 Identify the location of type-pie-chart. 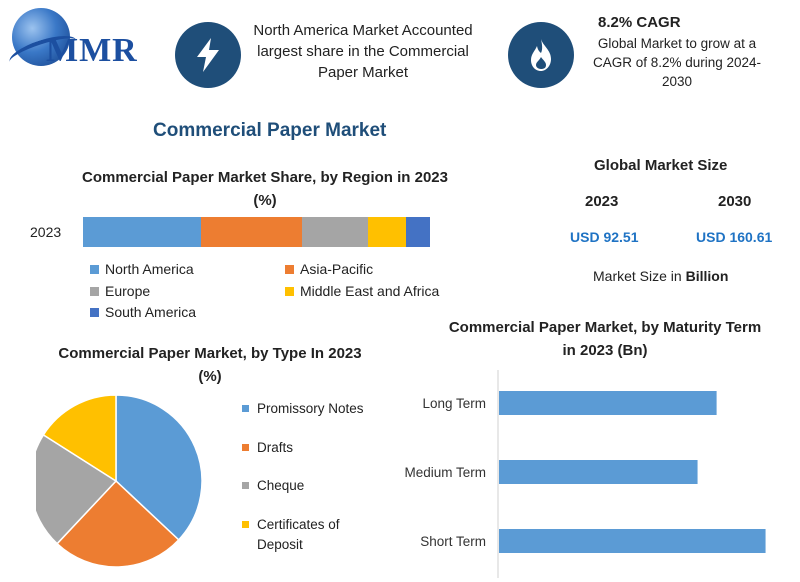
(119, 481).